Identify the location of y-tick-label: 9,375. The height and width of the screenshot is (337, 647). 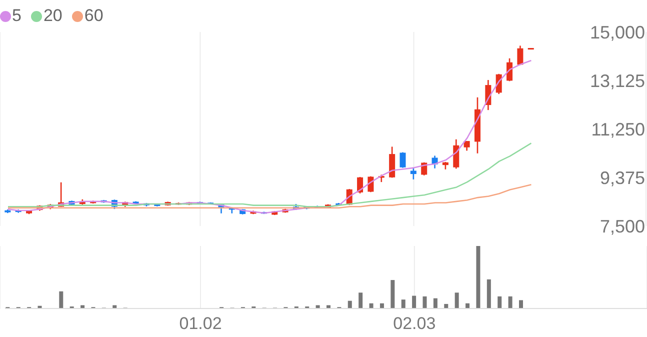
(622, 178).